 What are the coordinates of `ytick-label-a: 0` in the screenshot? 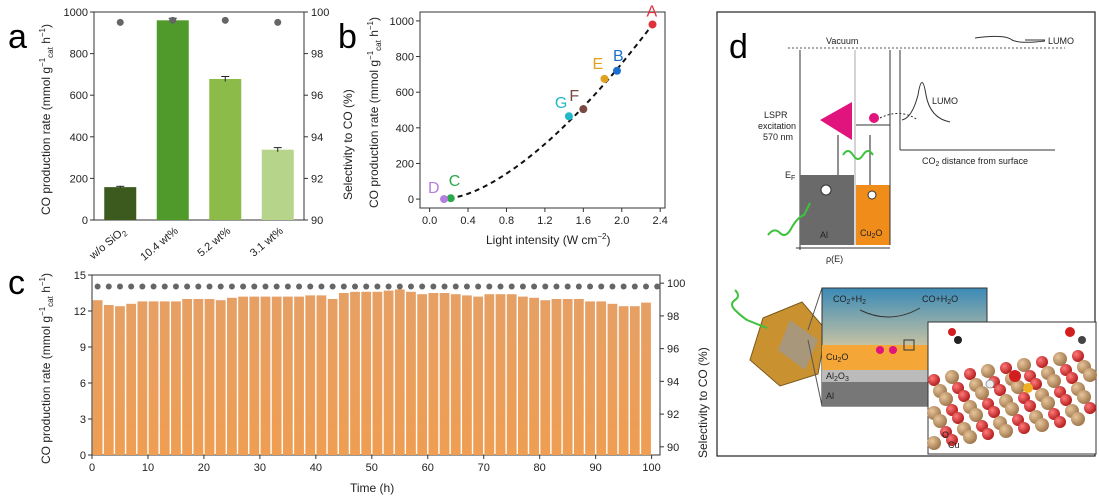 It's located at (85, 221).